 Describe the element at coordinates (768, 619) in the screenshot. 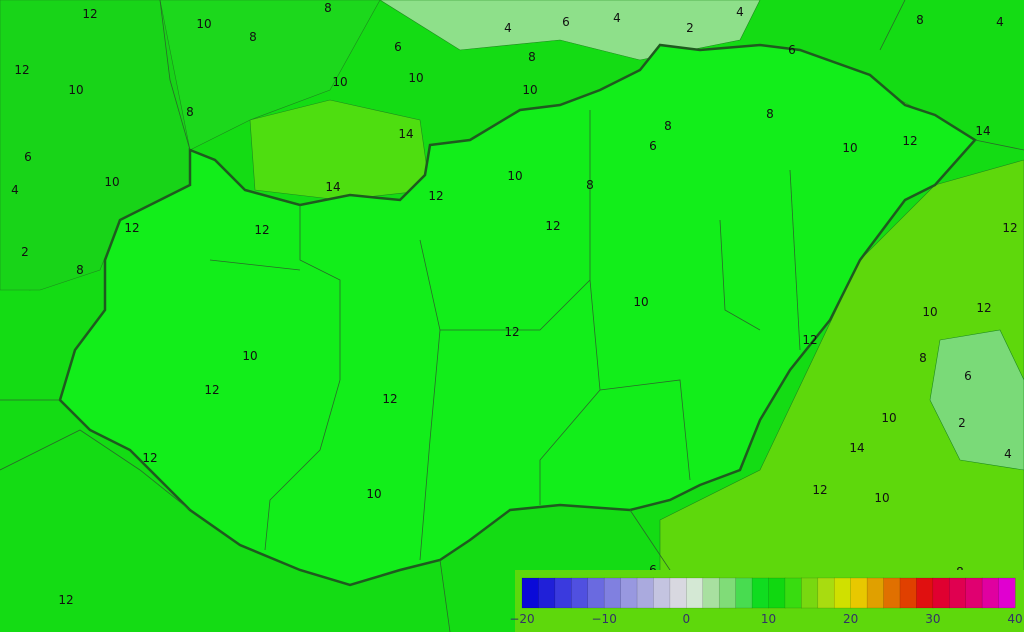

I see `legend-tick-label: 10` at that location.